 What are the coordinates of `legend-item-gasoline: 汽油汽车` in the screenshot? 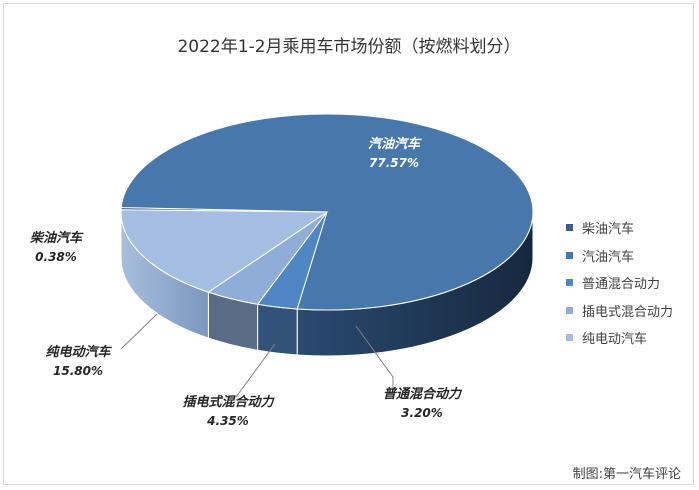 It's located at (631, 256).